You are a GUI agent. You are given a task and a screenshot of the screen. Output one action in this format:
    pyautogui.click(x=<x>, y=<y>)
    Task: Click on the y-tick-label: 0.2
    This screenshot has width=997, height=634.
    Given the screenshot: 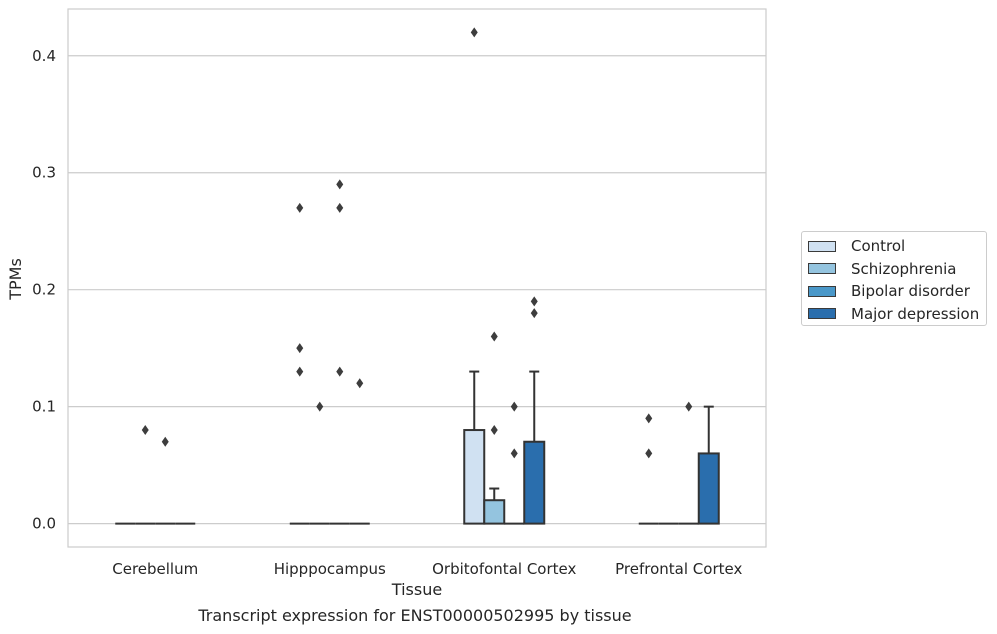 What is the action you would take?
    pyautogui.click(x=44, y=290)
    